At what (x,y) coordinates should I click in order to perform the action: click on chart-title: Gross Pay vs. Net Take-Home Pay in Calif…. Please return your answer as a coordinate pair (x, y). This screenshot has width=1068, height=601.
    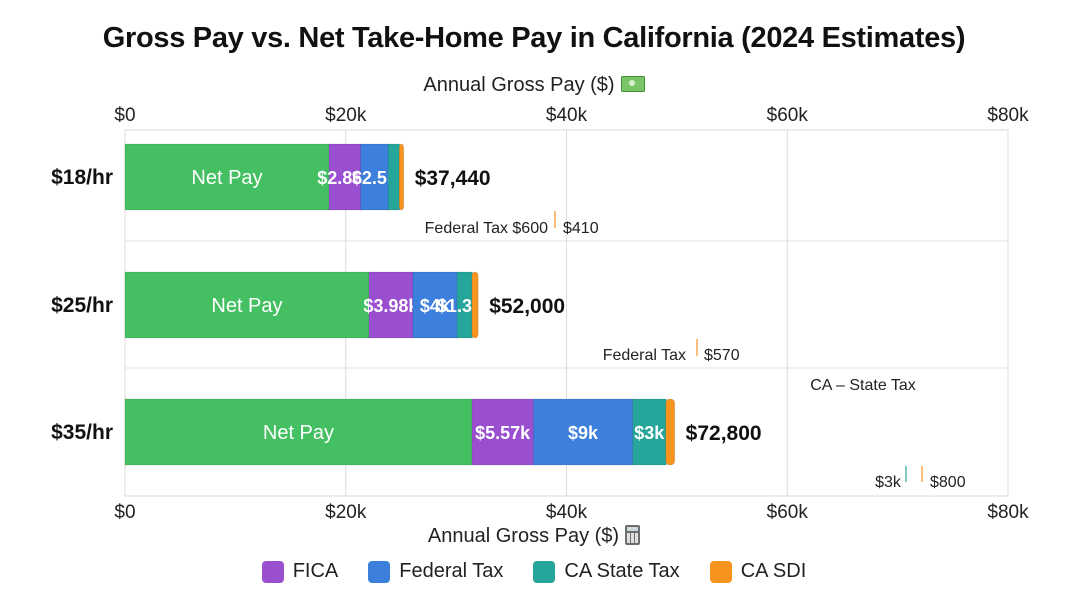
    Looking at the image, I should click on (534, 38).